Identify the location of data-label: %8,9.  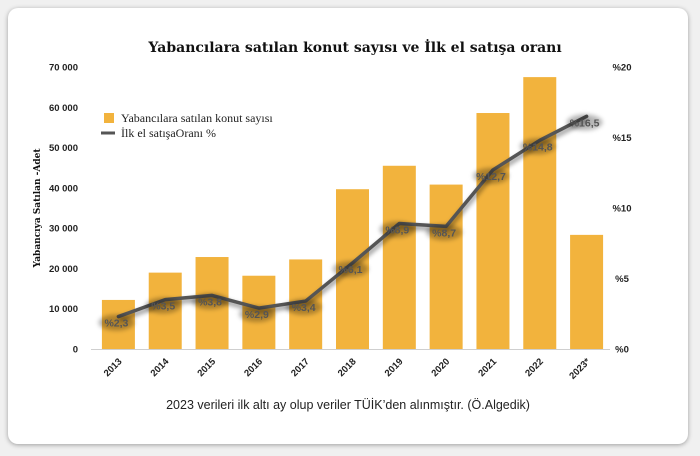
(397, 231).